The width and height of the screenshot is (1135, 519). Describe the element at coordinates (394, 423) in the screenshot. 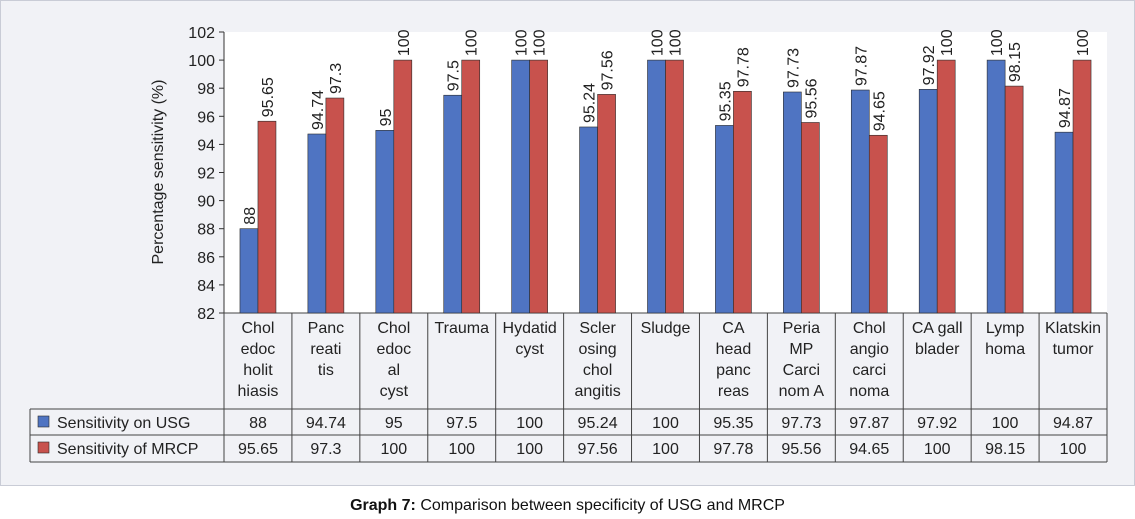

I see `usg-table-value: 95` at that location.